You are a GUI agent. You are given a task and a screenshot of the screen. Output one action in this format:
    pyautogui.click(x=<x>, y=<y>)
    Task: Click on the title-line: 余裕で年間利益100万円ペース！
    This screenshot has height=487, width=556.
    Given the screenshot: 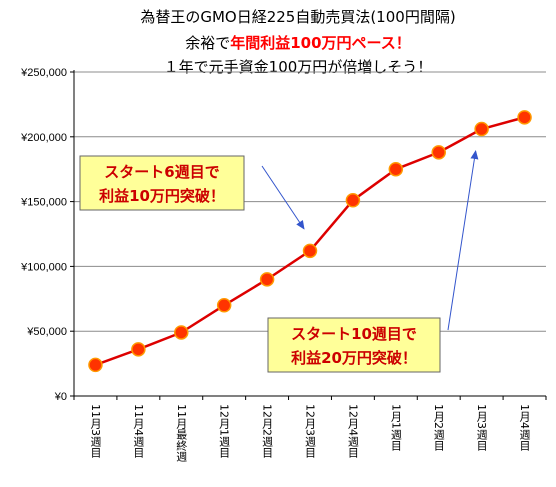 What is the action you would take?
    pyautogui.click(x=298, y=43)
    